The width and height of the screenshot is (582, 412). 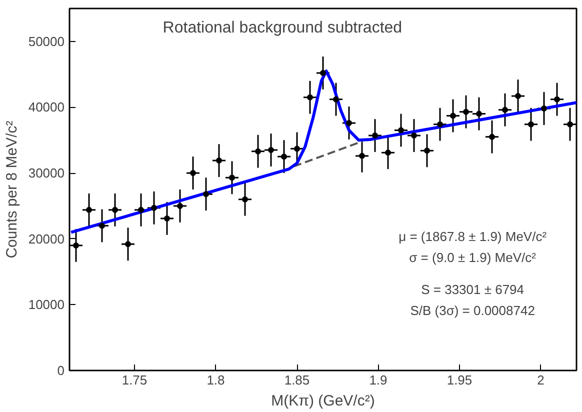 I want to click on y-tick-label: 20000, so click(x=46, y=238).